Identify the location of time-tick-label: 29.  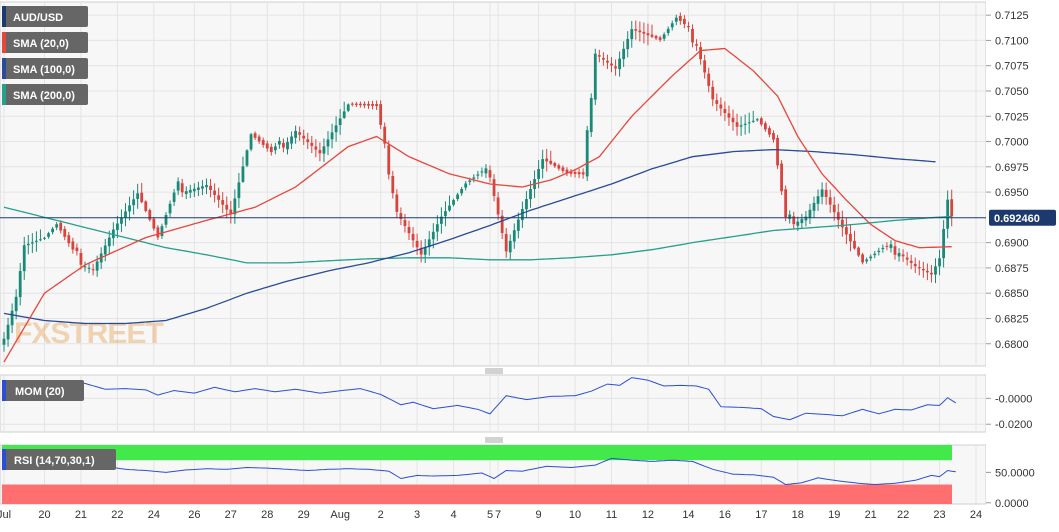
(304, 515).